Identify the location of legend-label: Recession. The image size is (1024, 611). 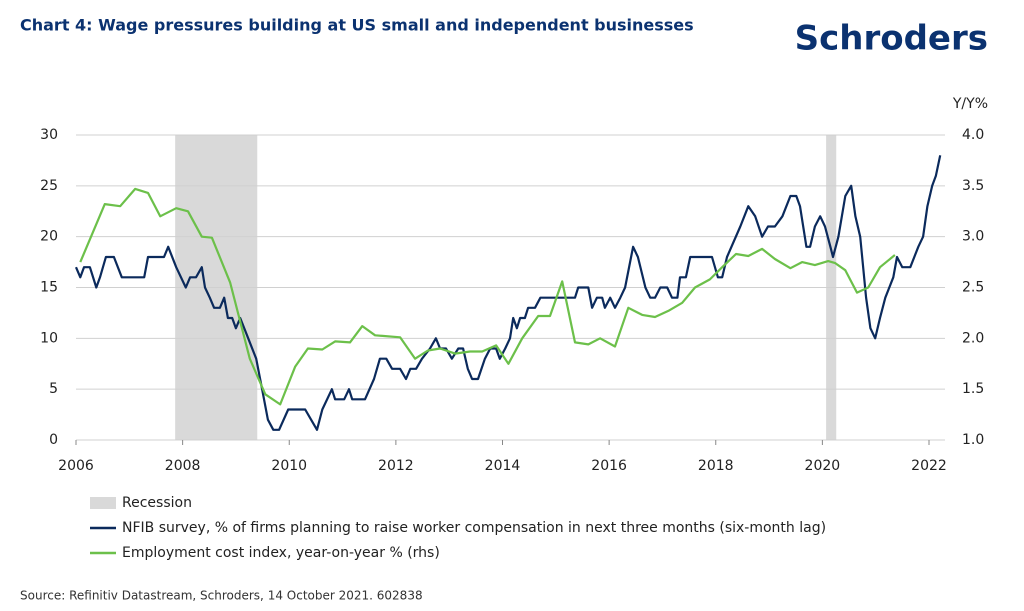
(157, 503).